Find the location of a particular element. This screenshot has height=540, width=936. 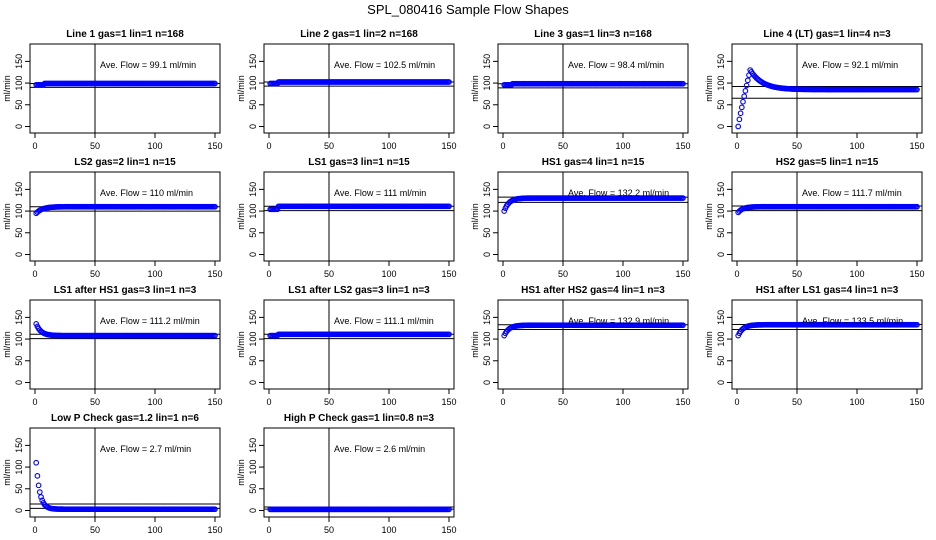

panel-title: High P Check gas=1 lin=0.8 n=3 is located at coordinates (359, 418).